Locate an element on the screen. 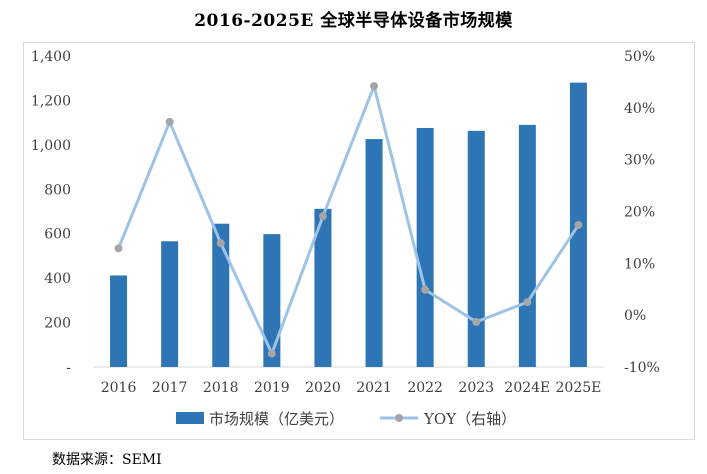  y-left-tick-label: 1,400 is located at coordinates (51, 57).